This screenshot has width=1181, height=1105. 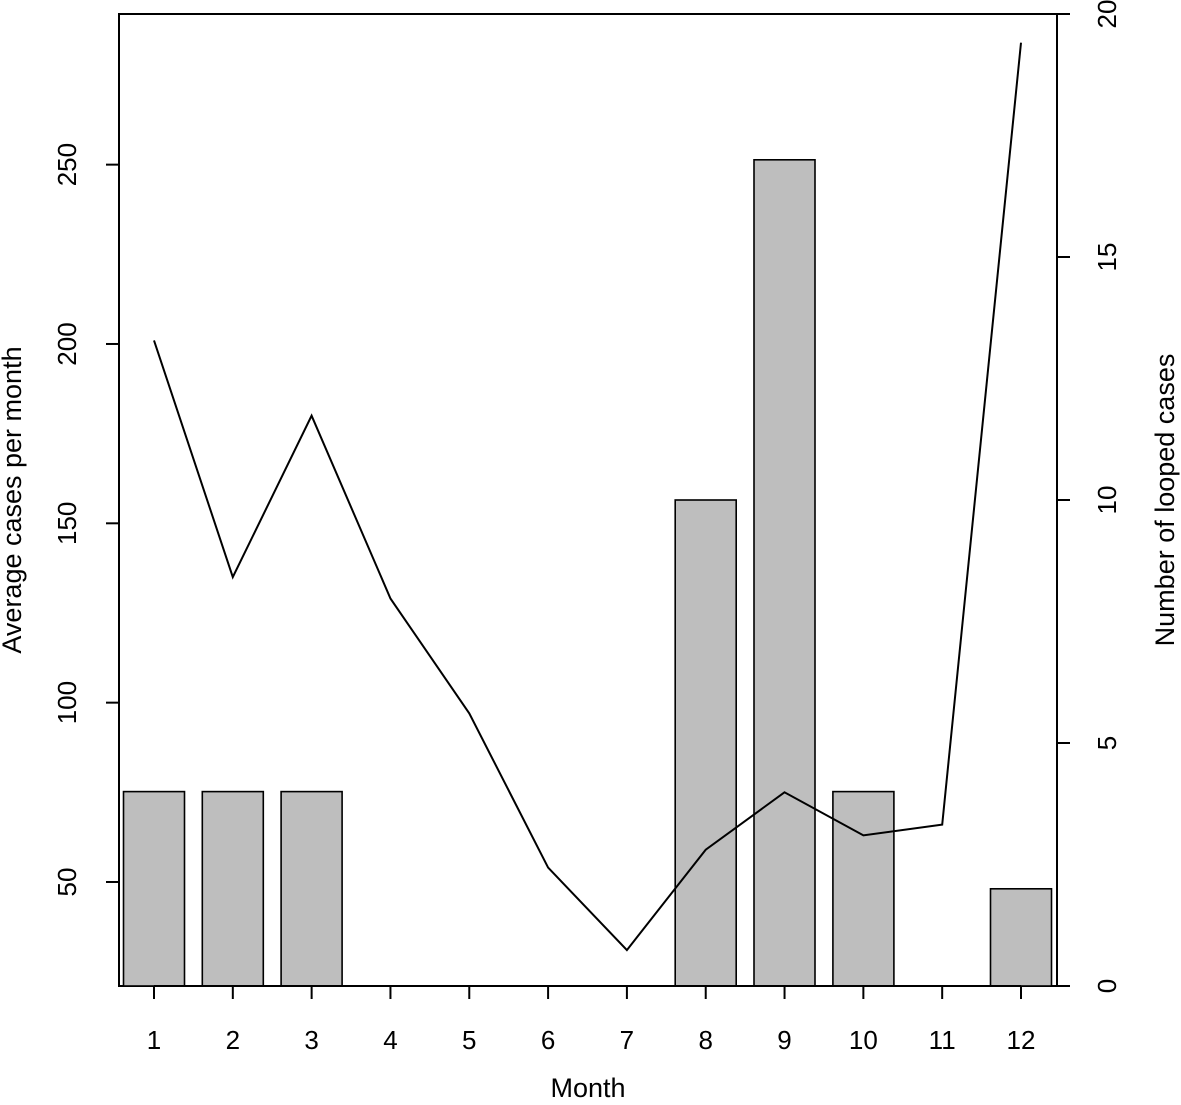 What do you see at coordinates (863, 1040) in the screenshot?
I see `x-tick-label: 10` at bounding box center [863, 1040].